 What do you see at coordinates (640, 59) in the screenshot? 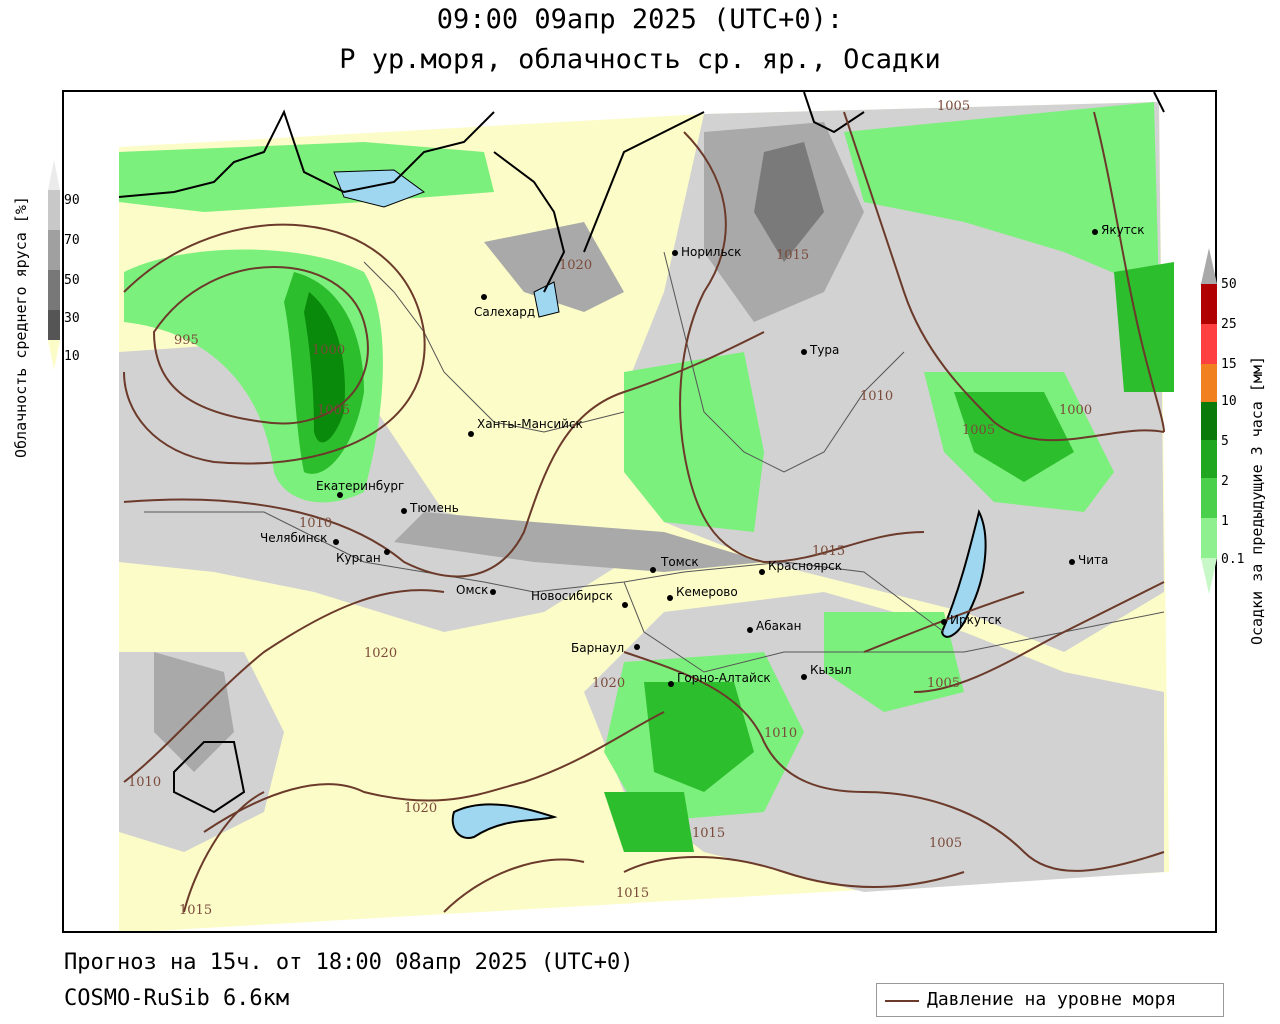
I see `map-title-fields: P ур.моря, облачность ср. яр., Осадки` at bounding box center [640, 59].